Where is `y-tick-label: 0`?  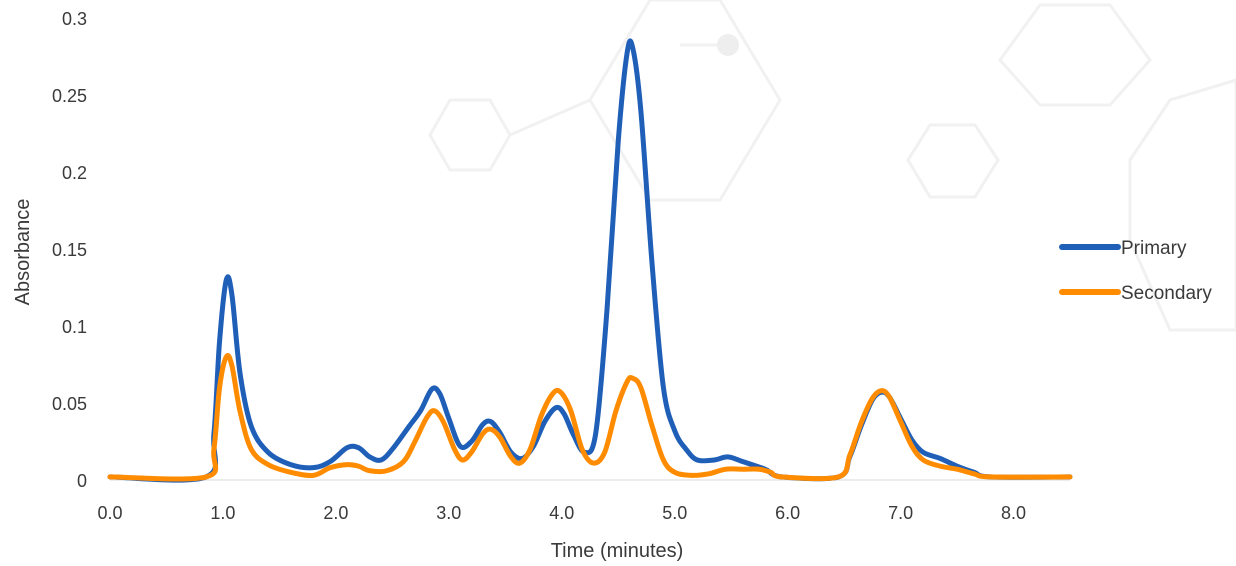
y-tick-label: 0 is located at coordinates (82, 481).